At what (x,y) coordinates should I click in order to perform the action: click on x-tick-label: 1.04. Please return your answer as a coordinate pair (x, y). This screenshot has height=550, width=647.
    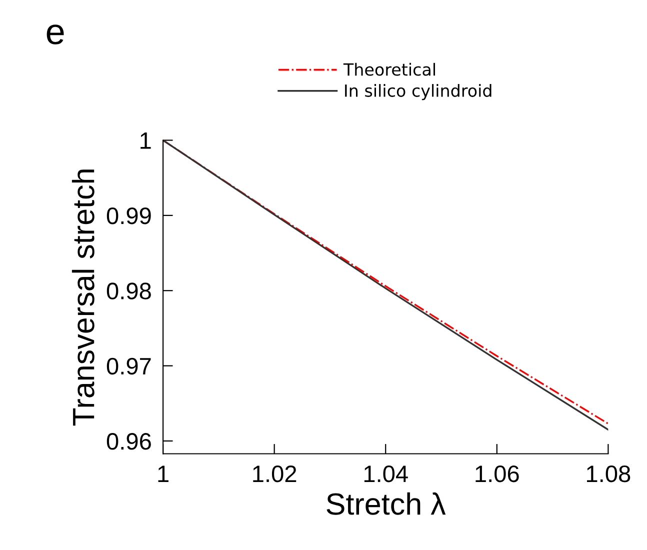
    Looking at the image, I should click on (386, 473).